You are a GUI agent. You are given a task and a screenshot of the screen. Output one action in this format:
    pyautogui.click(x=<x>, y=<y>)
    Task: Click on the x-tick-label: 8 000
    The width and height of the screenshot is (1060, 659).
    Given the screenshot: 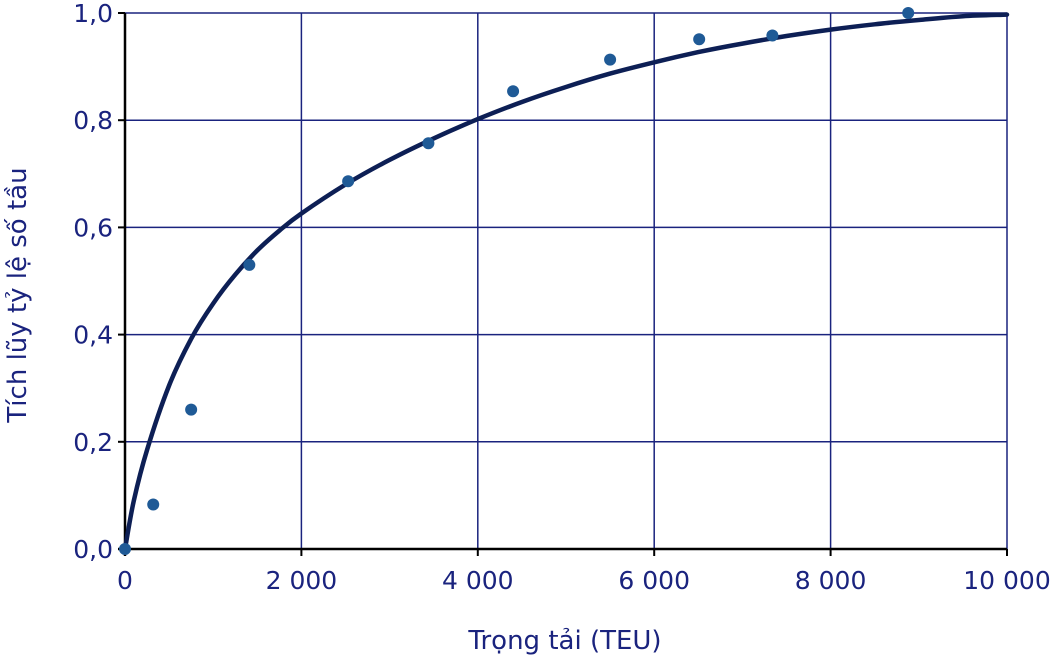 What is the action you would take?
    pyautogui.click(x=831, y=580)
    